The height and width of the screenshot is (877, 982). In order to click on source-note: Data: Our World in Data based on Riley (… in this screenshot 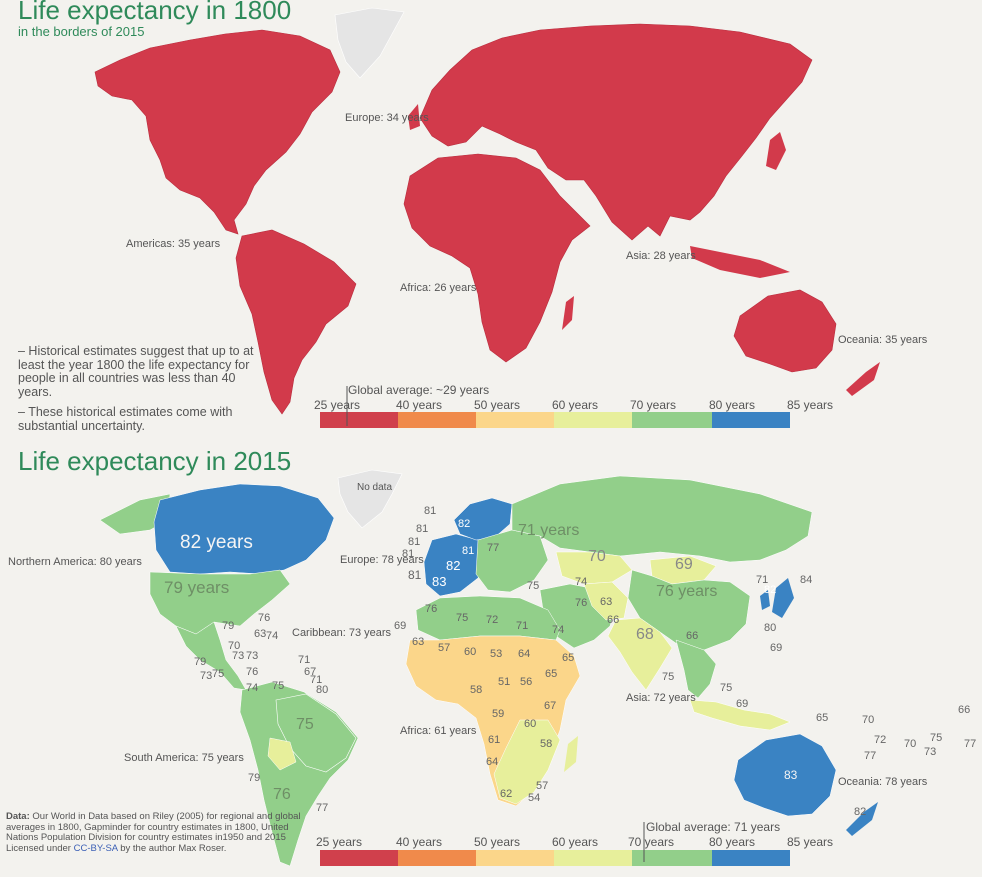, I will do `click(156, 832)`.